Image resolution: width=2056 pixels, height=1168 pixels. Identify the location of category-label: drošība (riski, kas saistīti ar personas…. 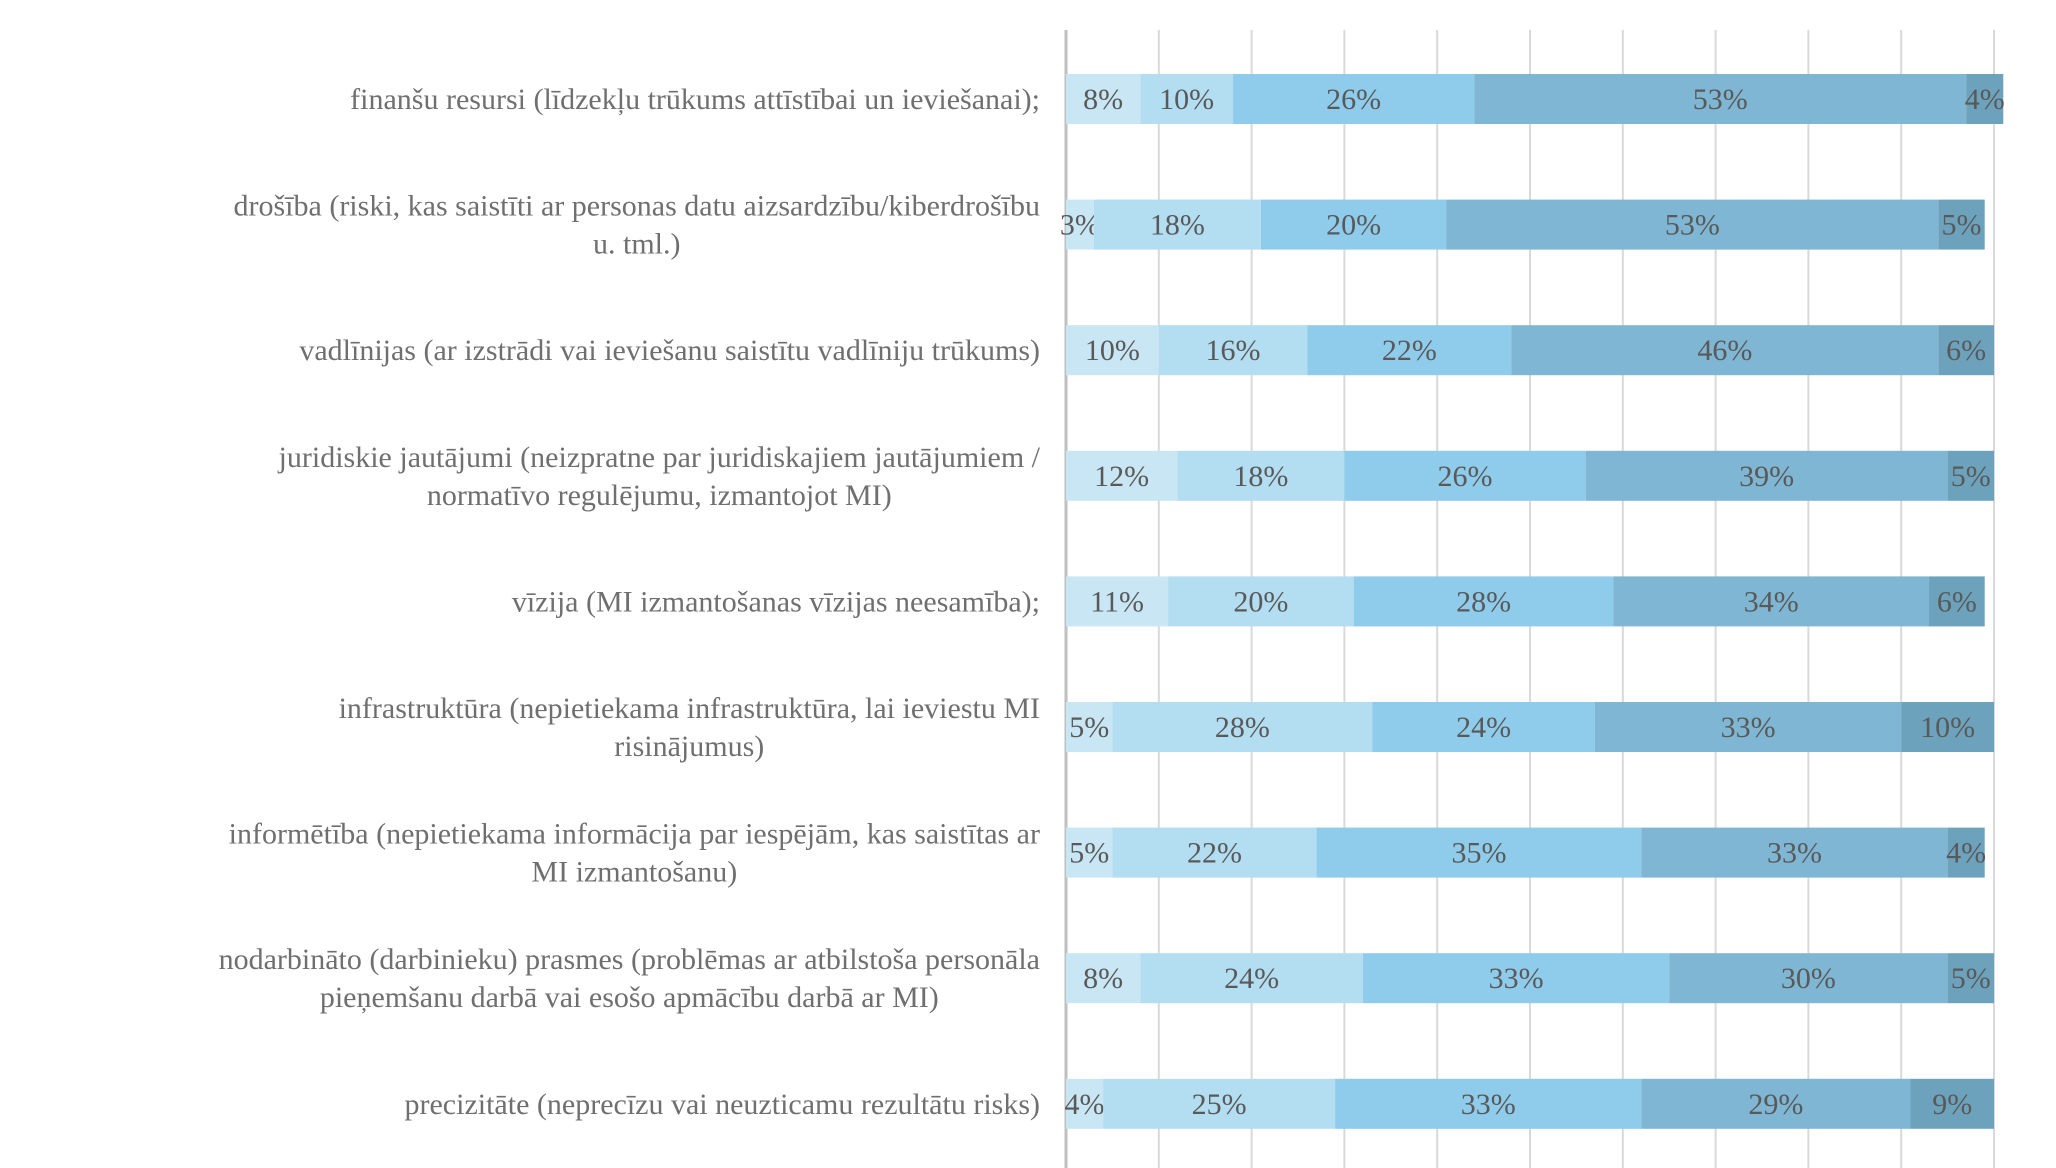
(637, 206).